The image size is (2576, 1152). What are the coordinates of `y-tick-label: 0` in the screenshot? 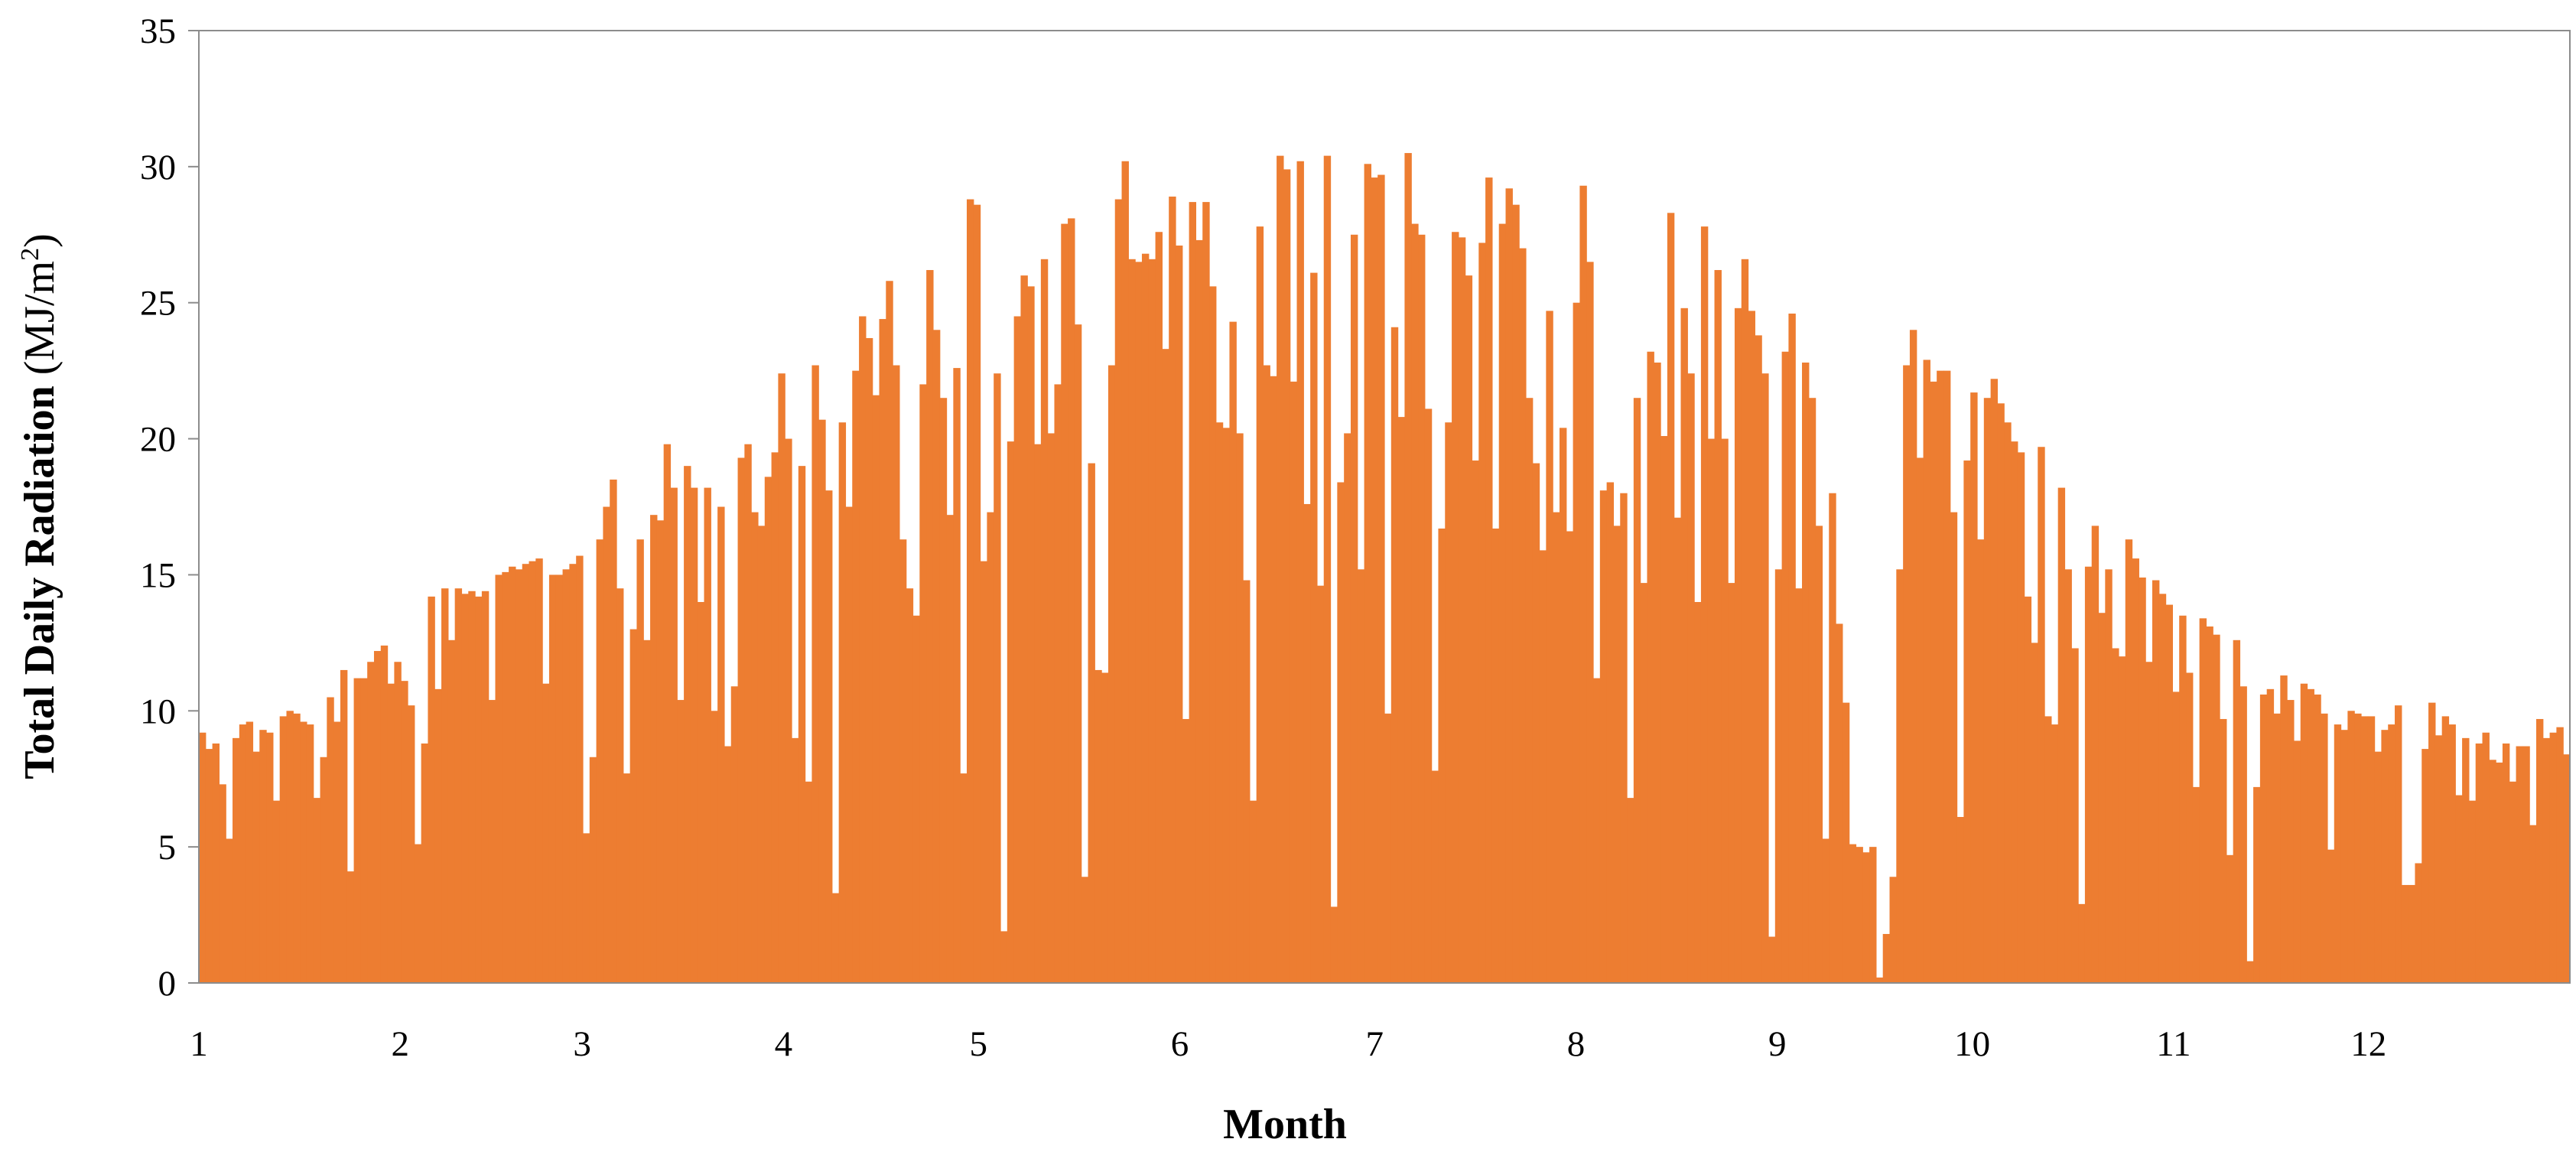 It's located at (167, 984).